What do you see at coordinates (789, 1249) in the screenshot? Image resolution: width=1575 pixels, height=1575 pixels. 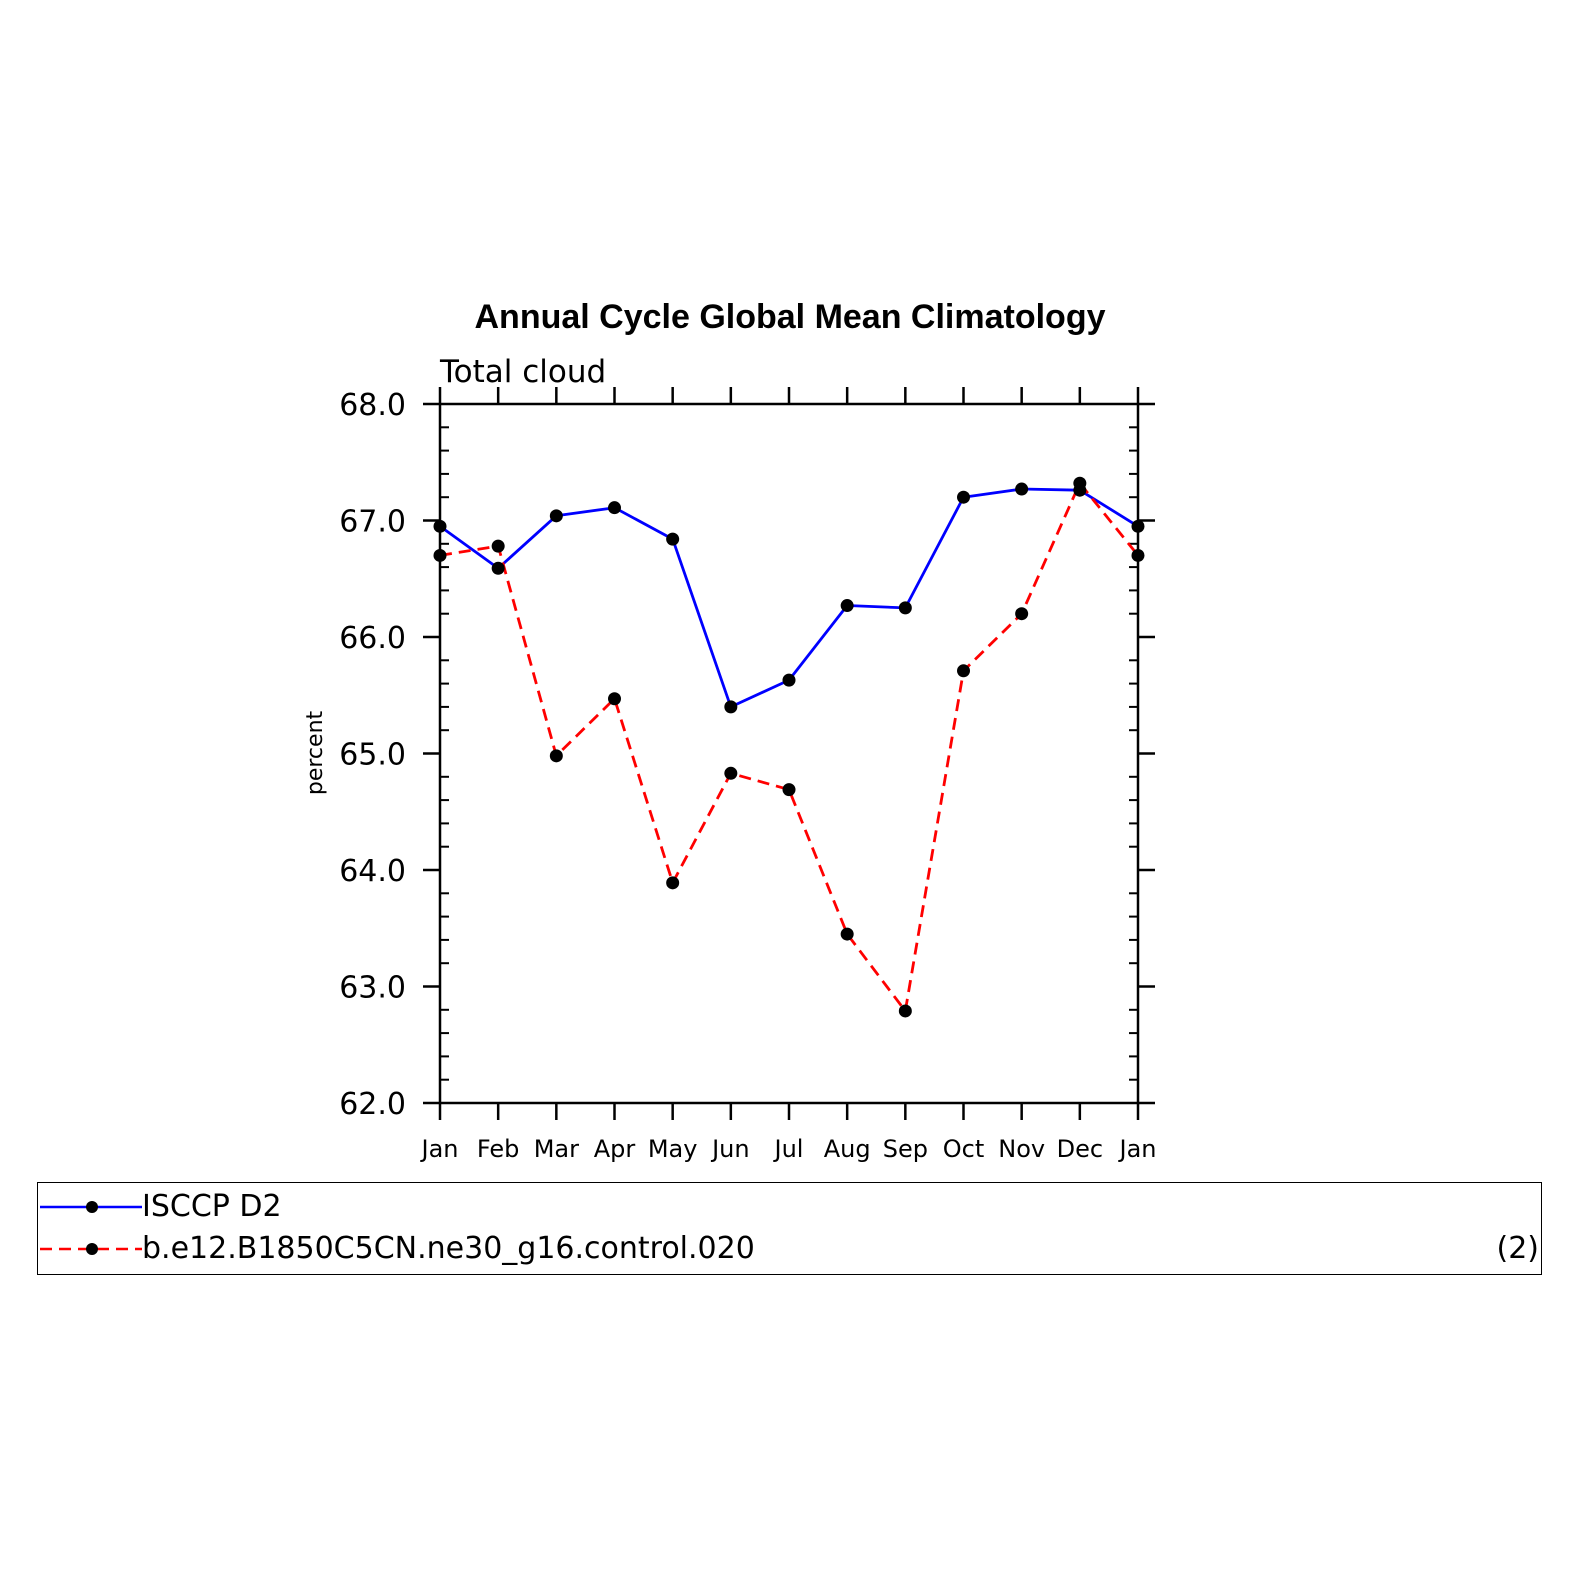 I see `legend-item-model: b.e12.B1850C5CN.ne30_g16.control.020 (2)` at bounding box center [789, 1249].